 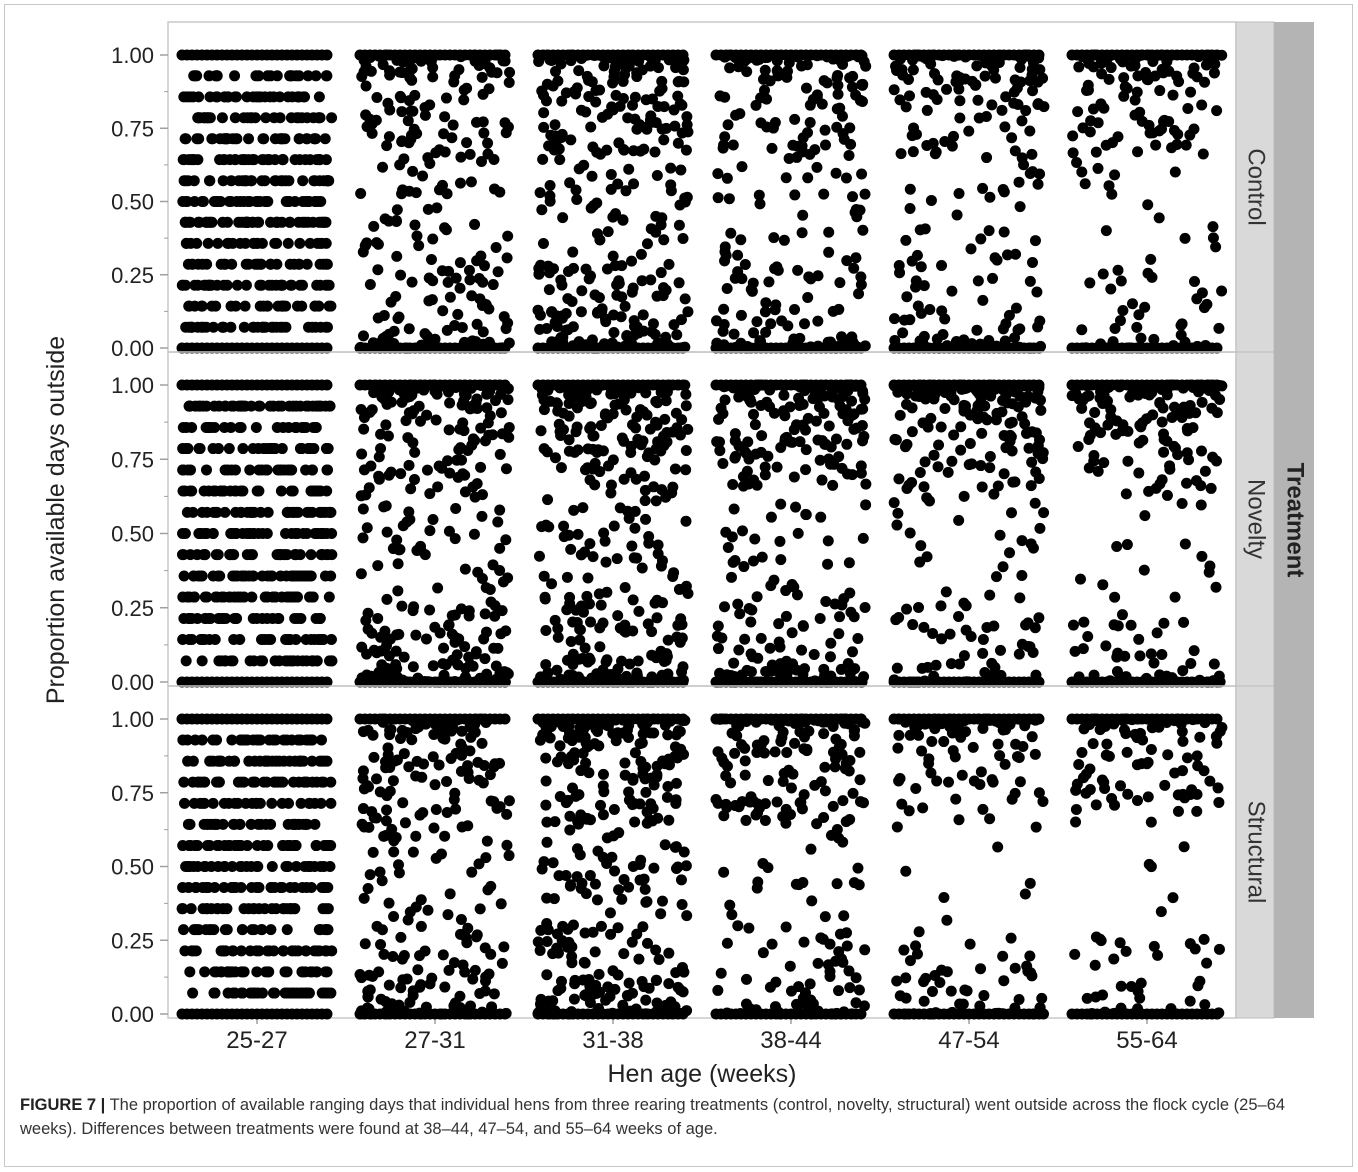 I want to click on y-tick-label: 0.25, so click(x=132, y=940).